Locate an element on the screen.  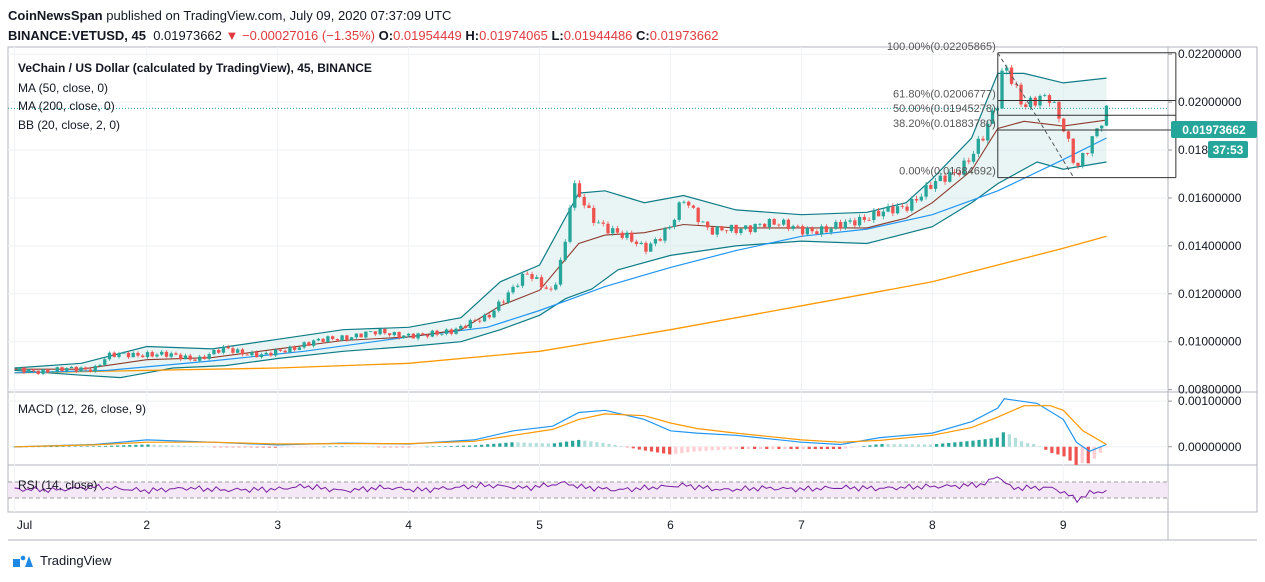
legend-rsi: RSI (14, close) is located at coordinates (57, 485).